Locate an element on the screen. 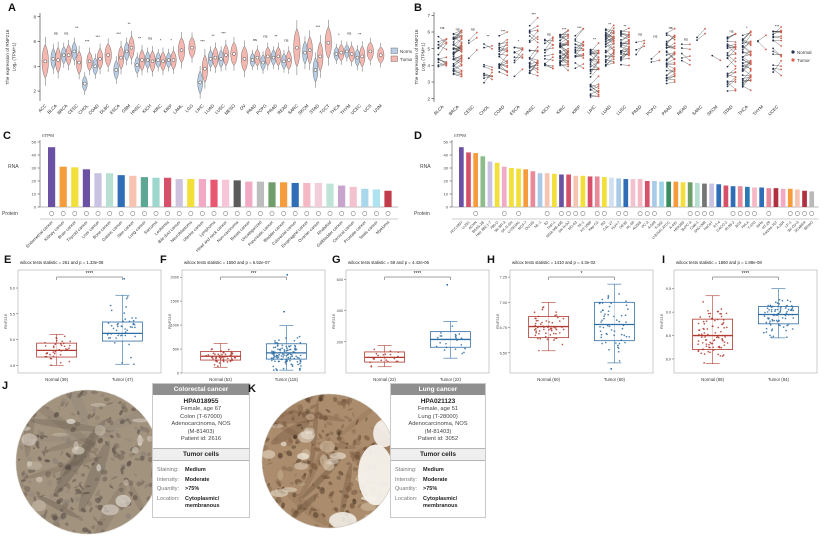 This screenshot has width=824, height=539. svg-text: PRAD is located at coordinates (667, 110).